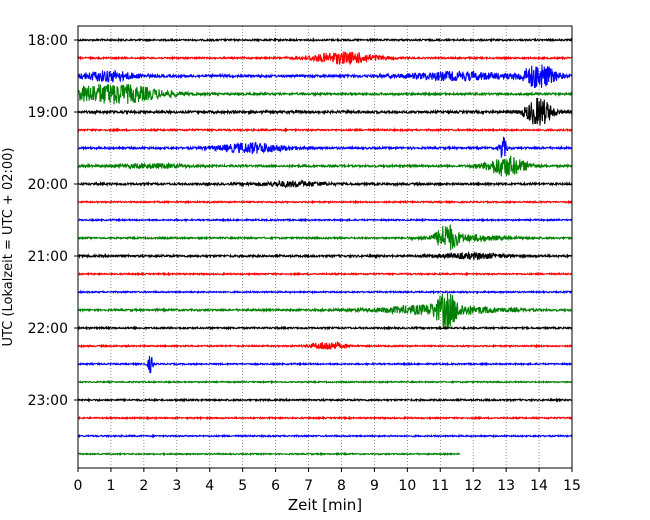 The width and height of the screenshot is (650, 520). I want to click on y-tick-label-3: 21:00, so click(48, 257).